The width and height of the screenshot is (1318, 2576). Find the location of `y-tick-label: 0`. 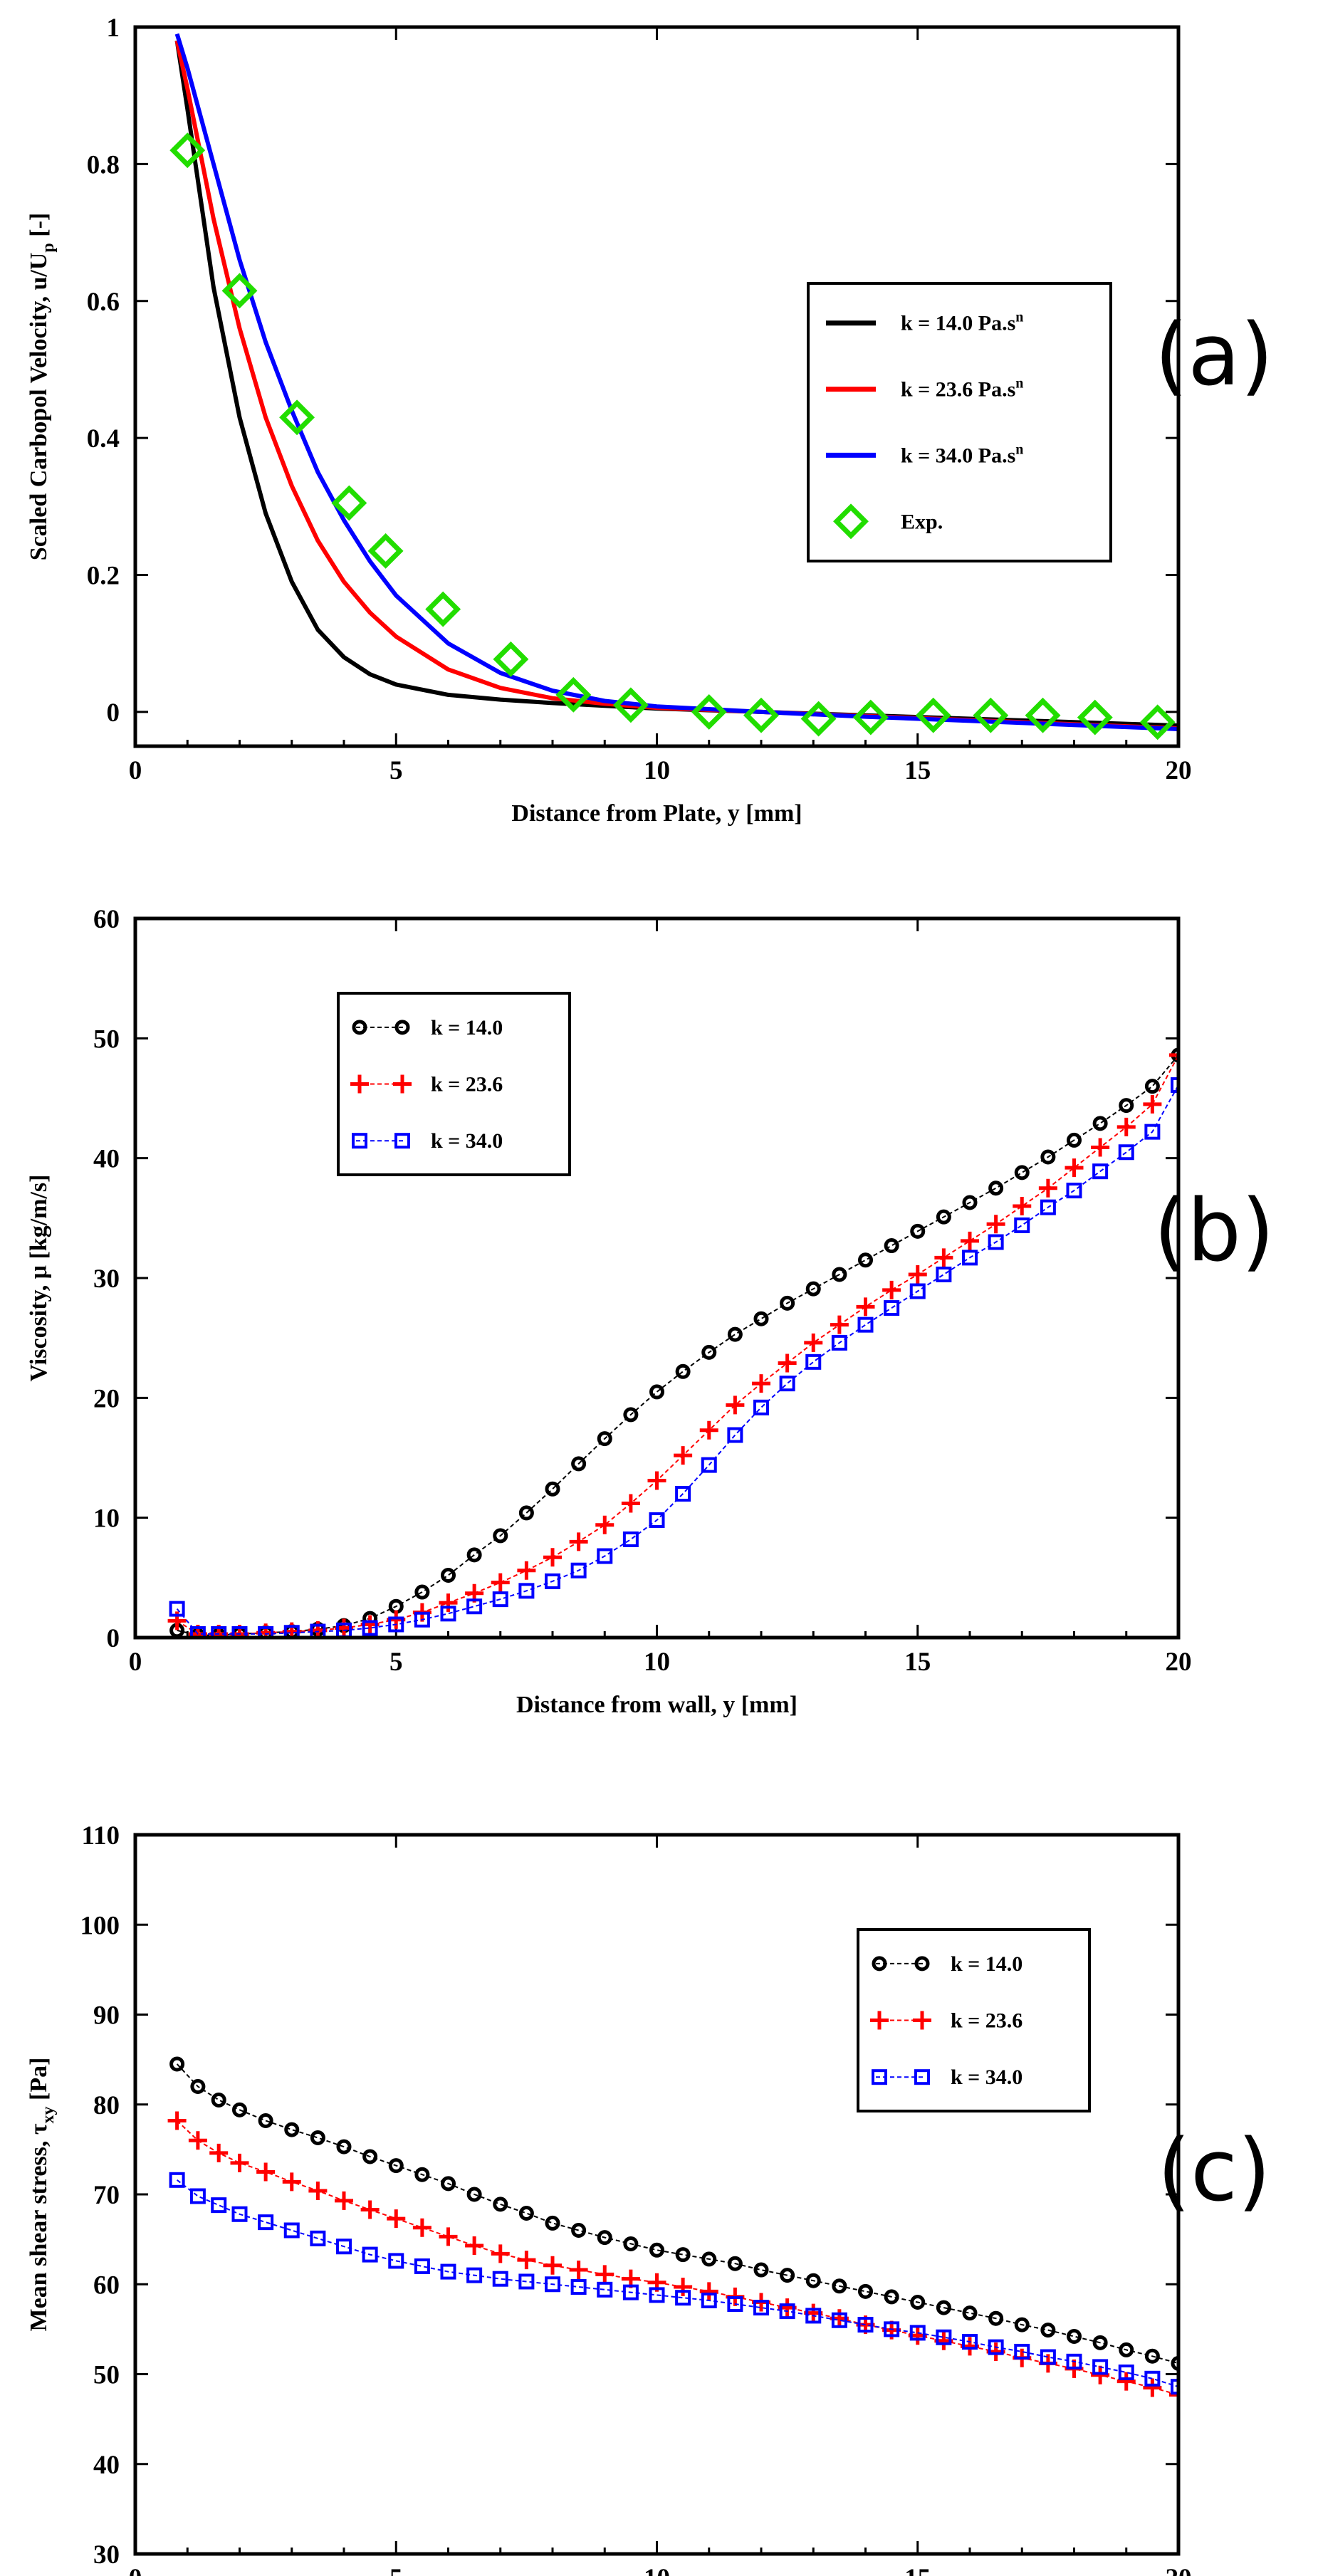

y-tick-label: 0 is located at coordinates (114, 1638).